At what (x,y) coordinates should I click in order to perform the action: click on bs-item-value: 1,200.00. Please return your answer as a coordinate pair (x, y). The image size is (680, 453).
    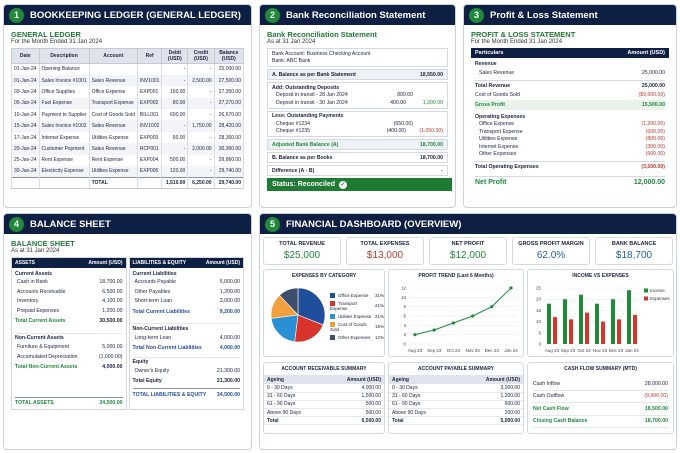
    Looking at the image, I should click on (229, 291).